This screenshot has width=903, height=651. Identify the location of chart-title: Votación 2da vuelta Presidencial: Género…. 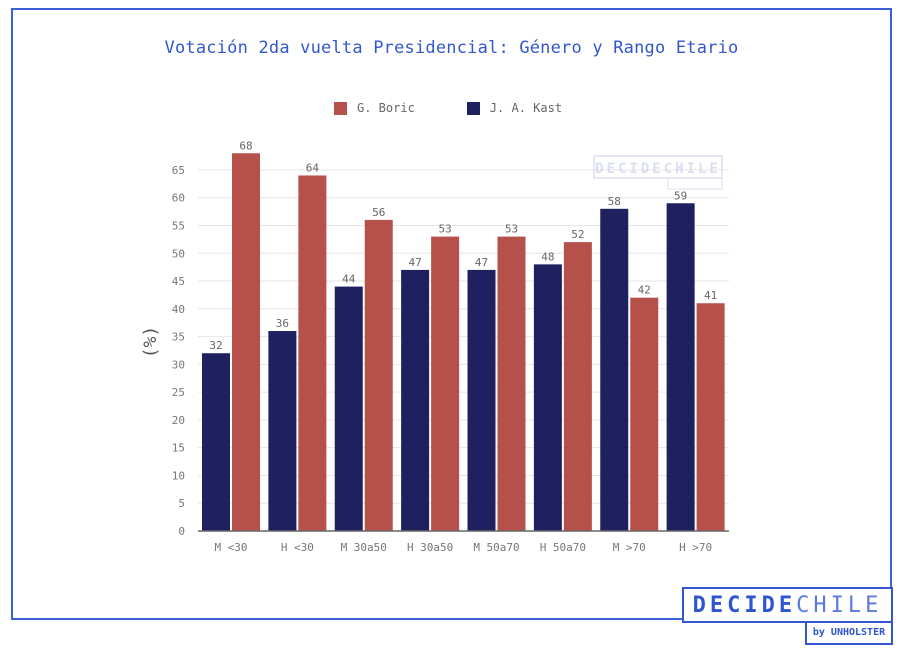
(451, 48).